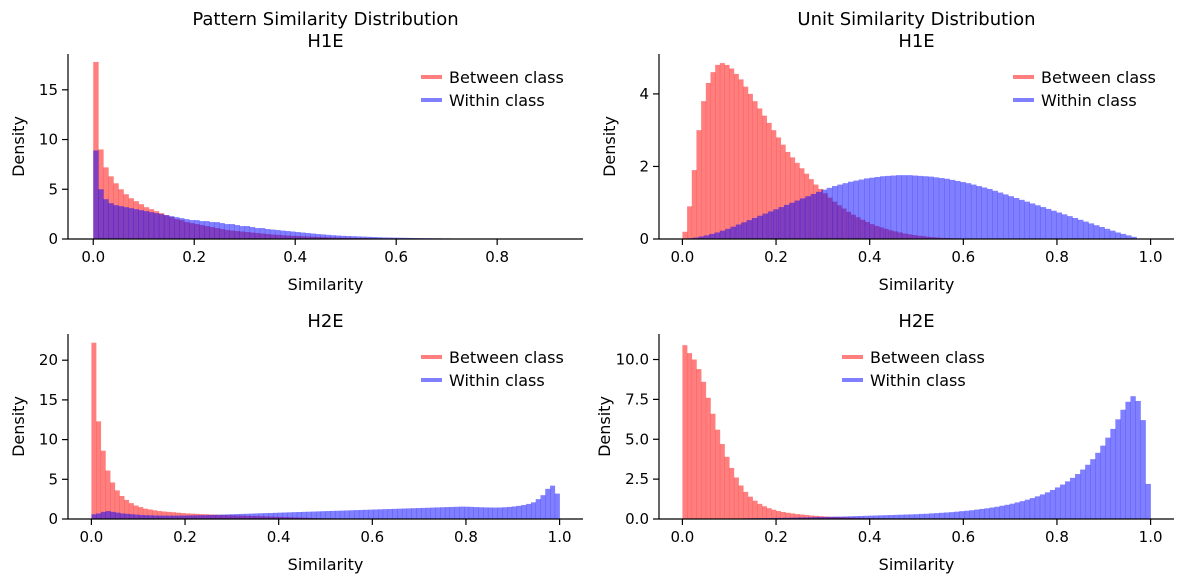 The height and width of the screenshot is (588, 1183). I want to click on y-tick-label: 2, so click(644, 166).